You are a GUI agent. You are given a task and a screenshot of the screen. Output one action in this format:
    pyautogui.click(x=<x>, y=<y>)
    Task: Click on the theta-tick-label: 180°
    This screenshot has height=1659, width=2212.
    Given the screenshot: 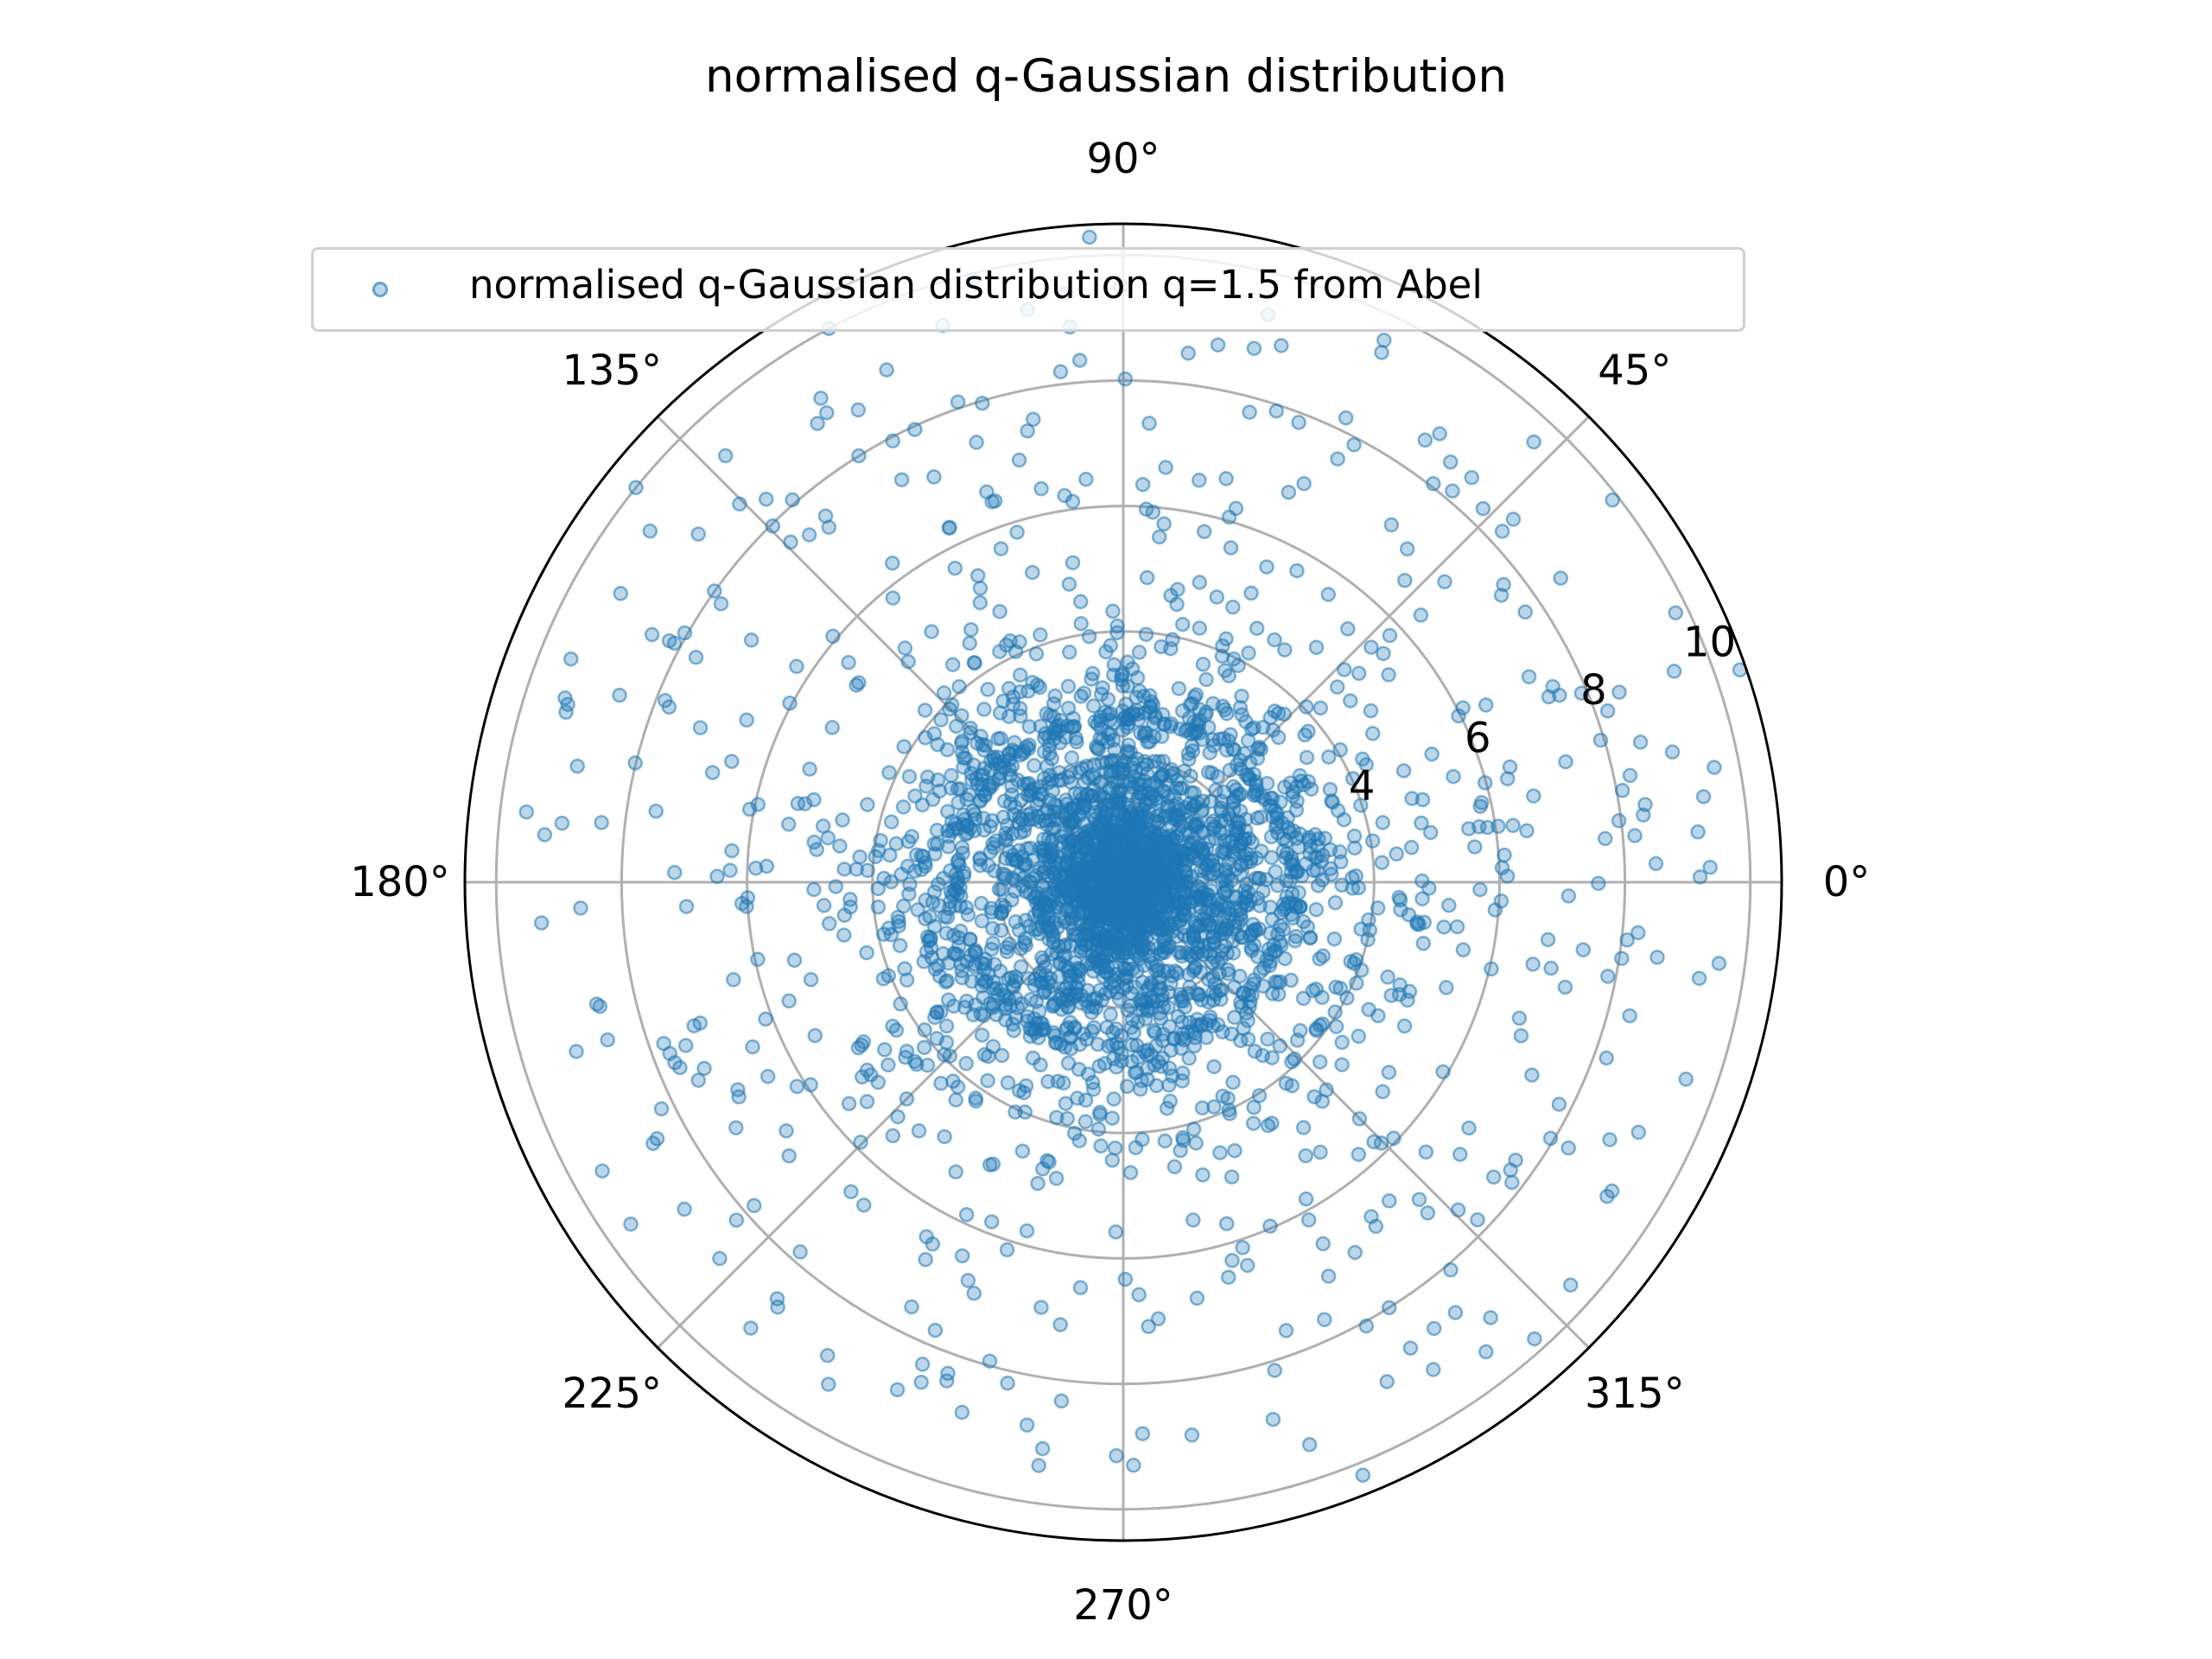 What is the action you would take?
    pyautogui.click(x=400, y=882)
    